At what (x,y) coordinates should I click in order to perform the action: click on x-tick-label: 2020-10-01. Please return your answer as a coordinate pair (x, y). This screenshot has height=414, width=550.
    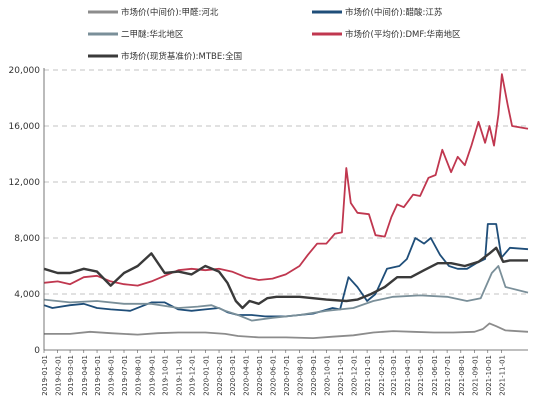
    Looking at the image, I should click on (327, 375).